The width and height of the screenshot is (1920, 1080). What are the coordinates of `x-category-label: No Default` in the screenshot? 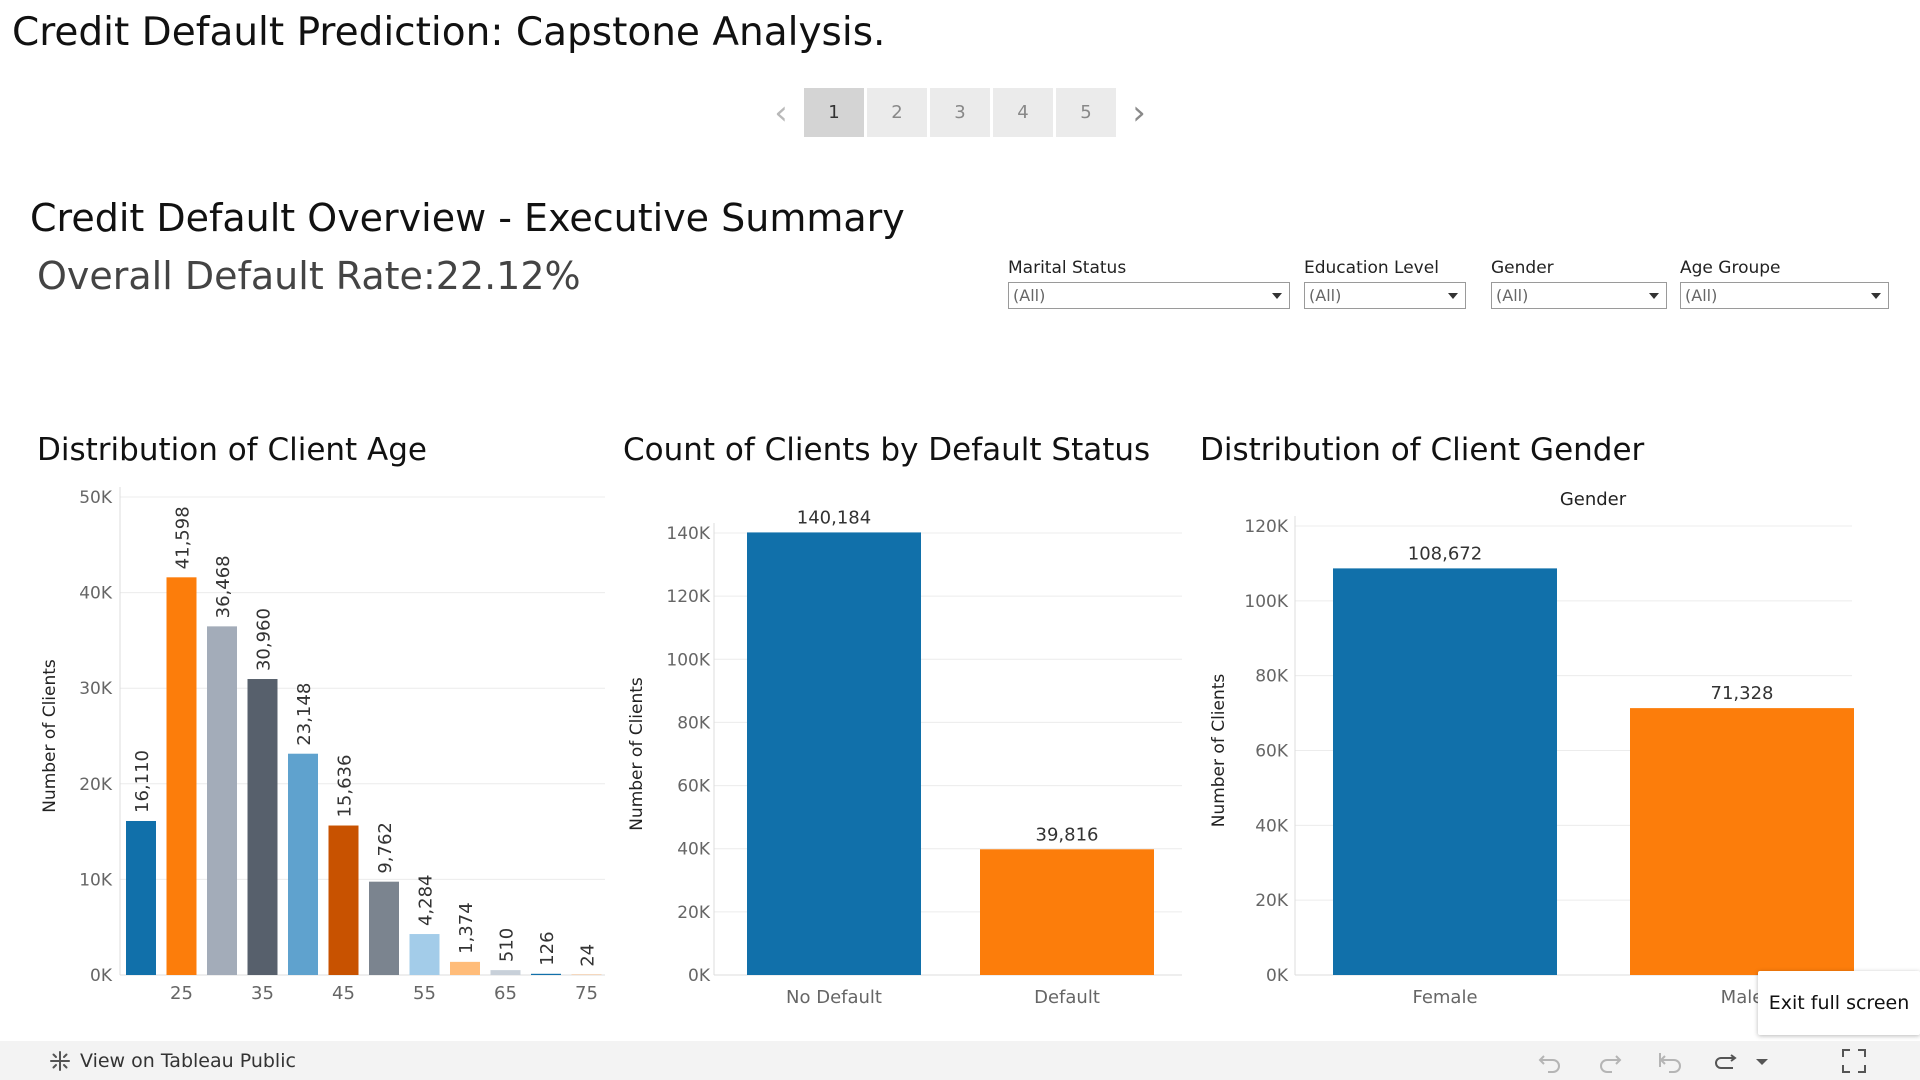 It's located at (834, 997).